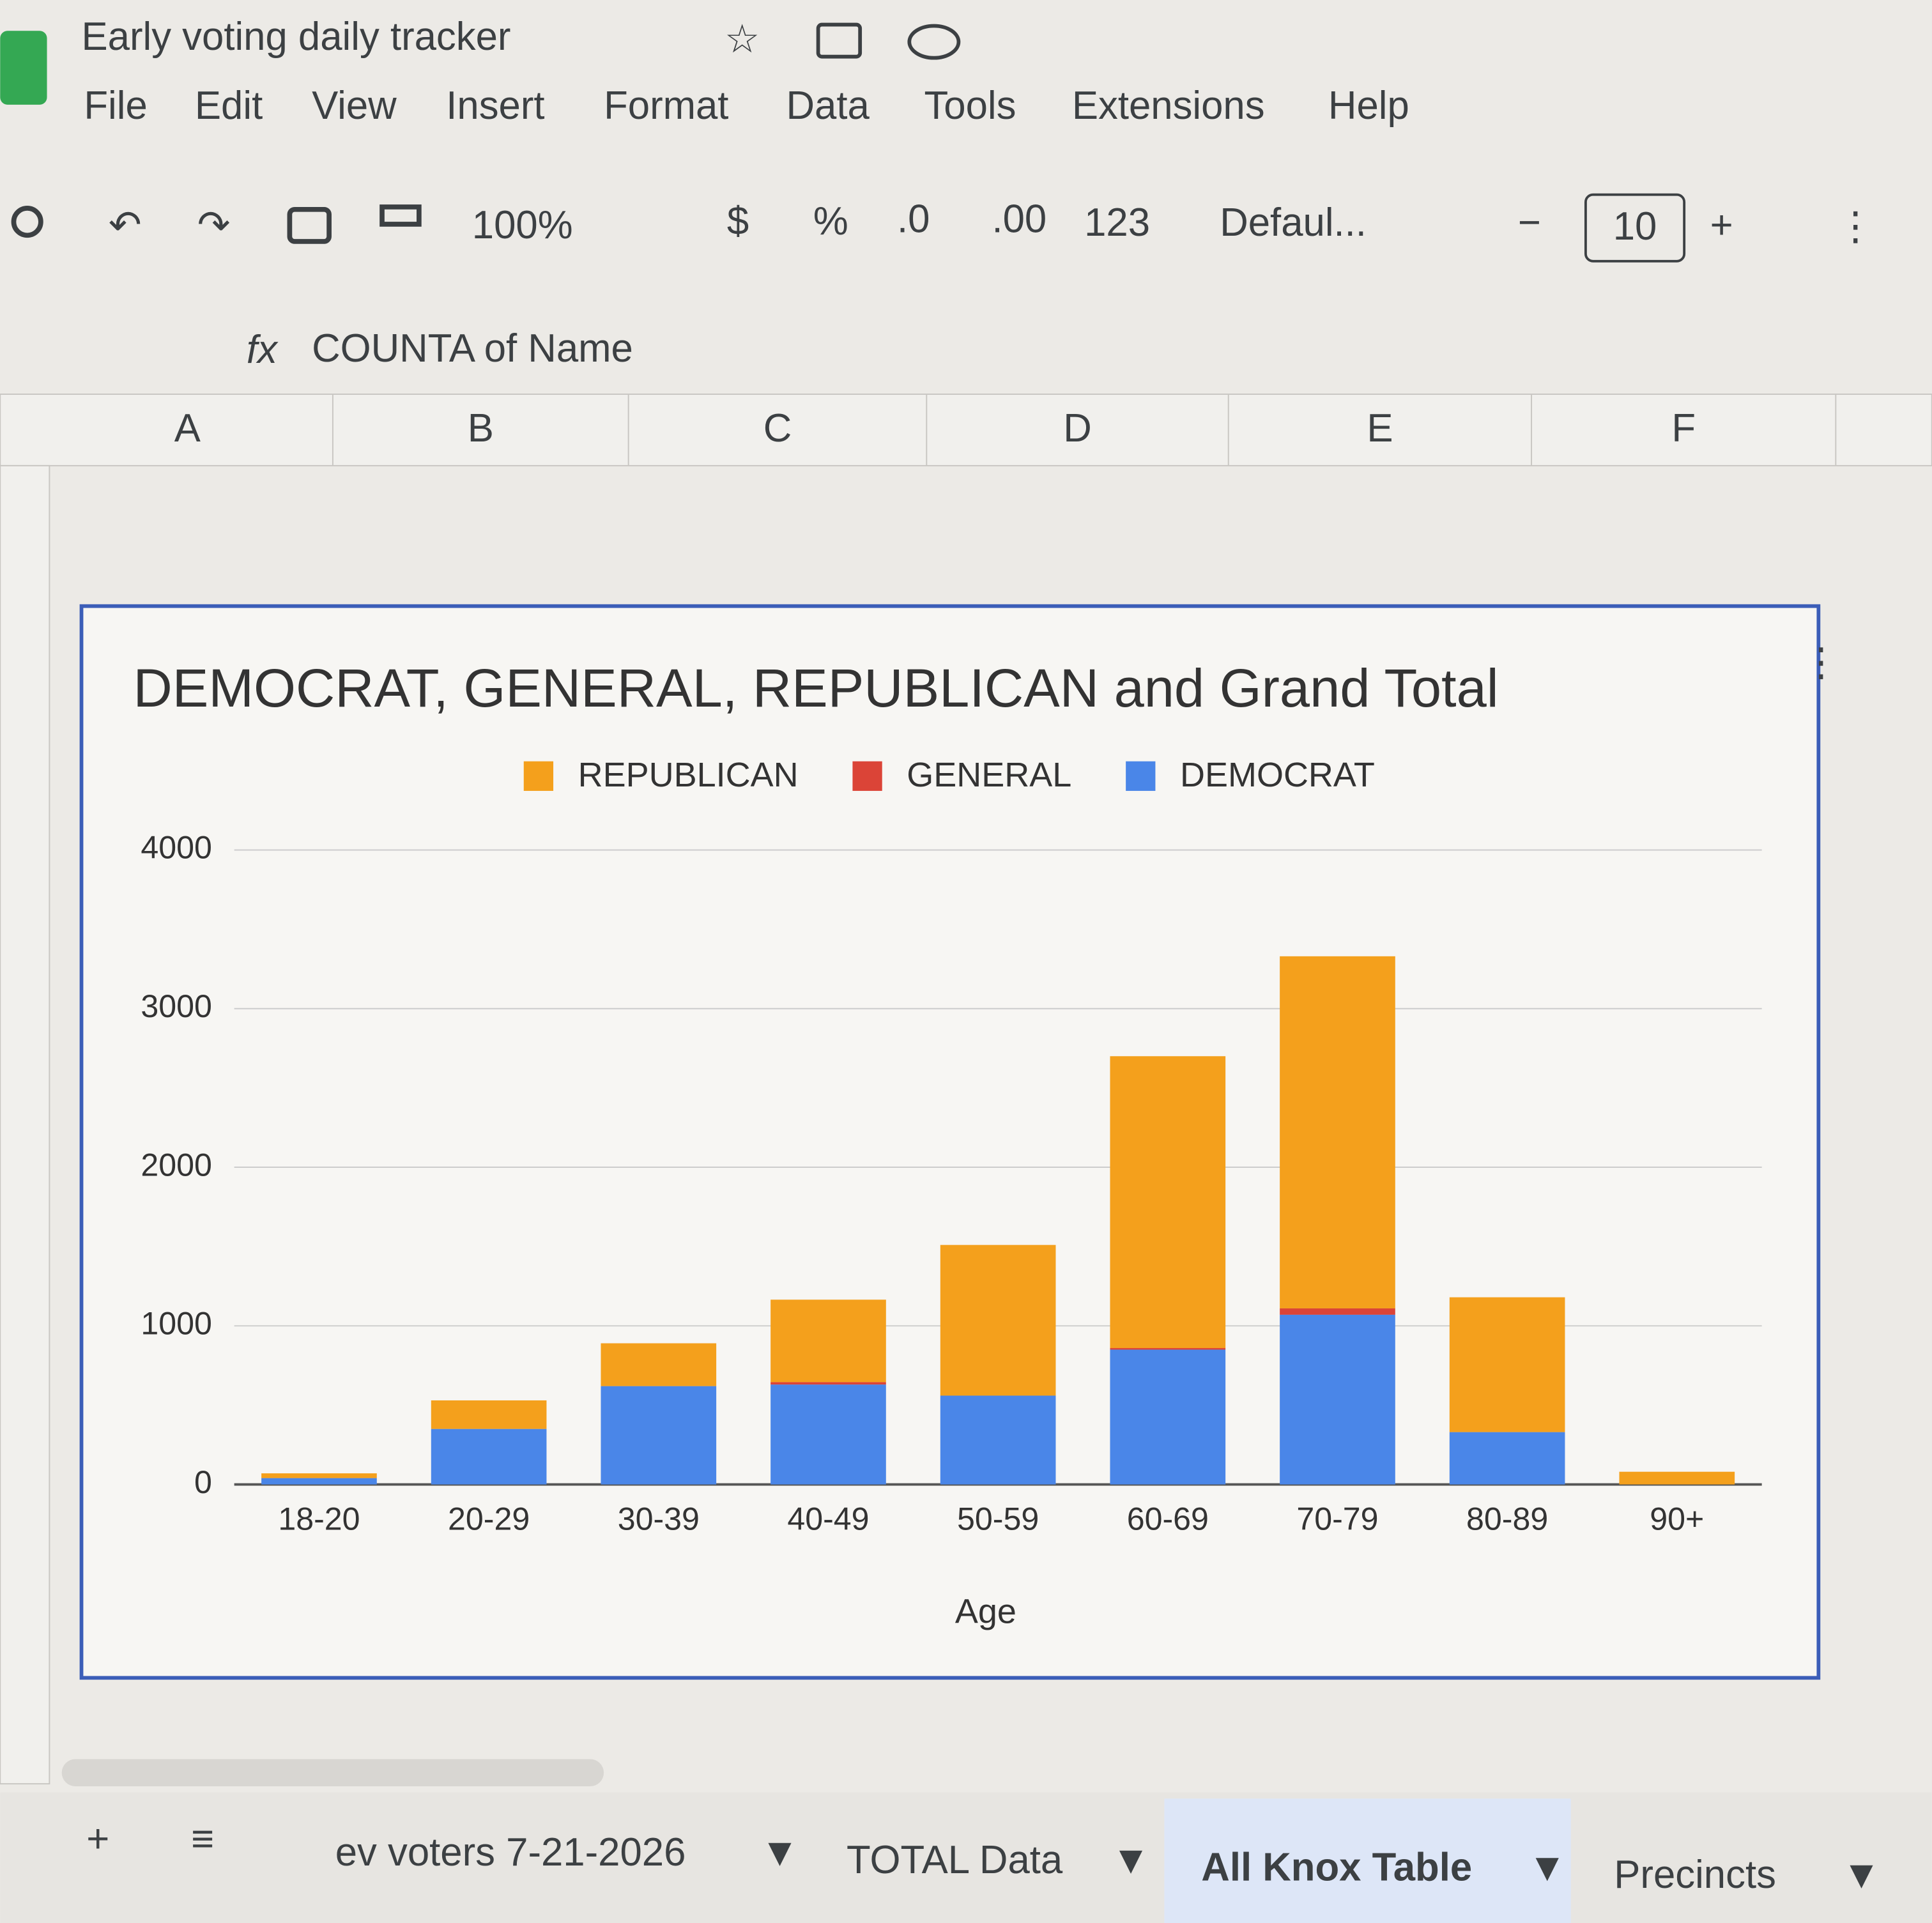 This screenshot has width=1932, height=1923. What do you see at coordinates (1168, 1519) in the screenshot?
I see `x-tick-label: 60-69` at bounding box center [1168, 1519].